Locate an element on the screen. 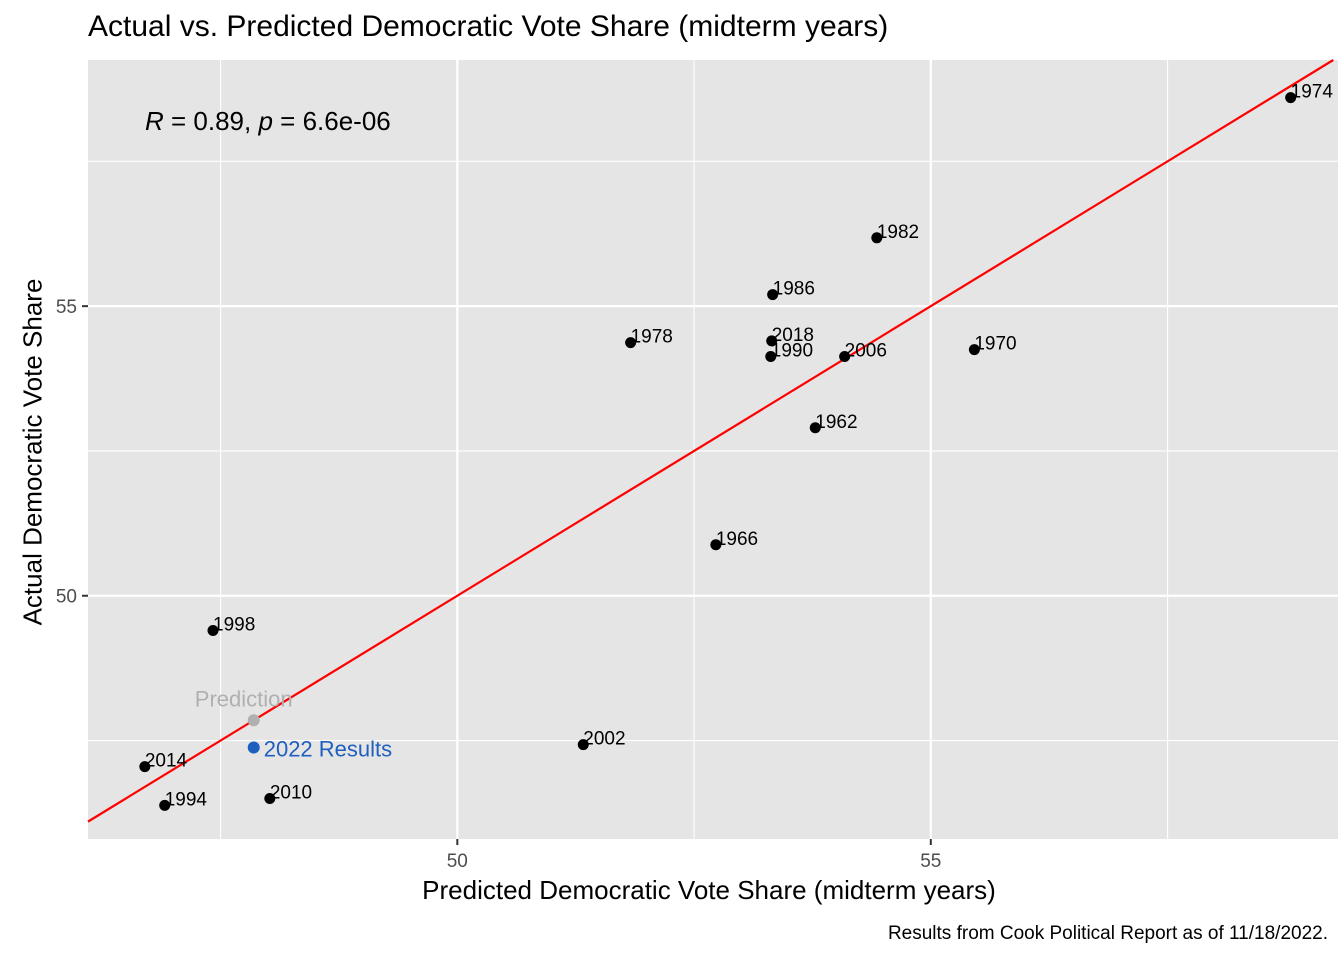 This screenshot has width=1344, height=960. y-tick-label: 55 is located at coordinates (66, 307).